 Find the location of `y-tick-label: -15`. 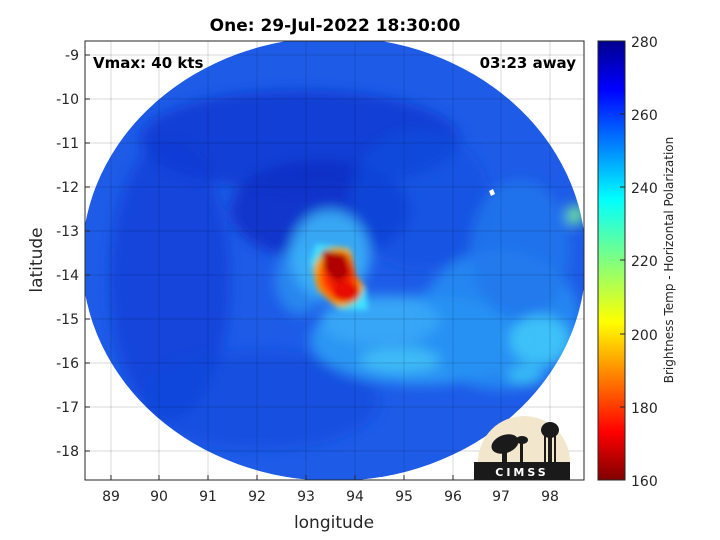

y-tick-label: -15 is located at coordinates (67, 320).